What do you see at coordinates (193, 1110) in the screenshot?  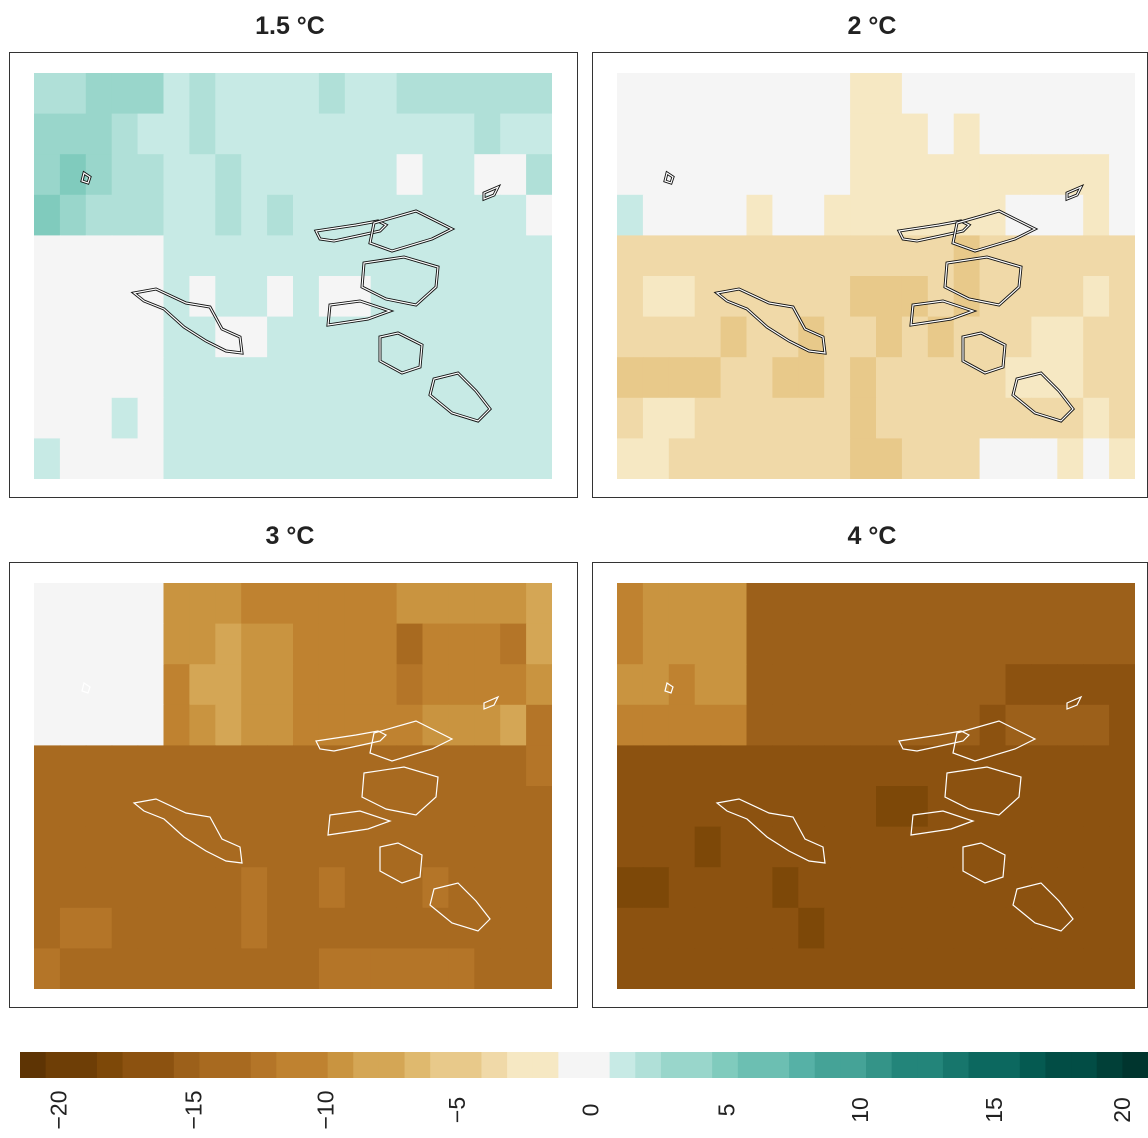 I see `tick-label-neg15: −15` at bounding box center [193, 1110].